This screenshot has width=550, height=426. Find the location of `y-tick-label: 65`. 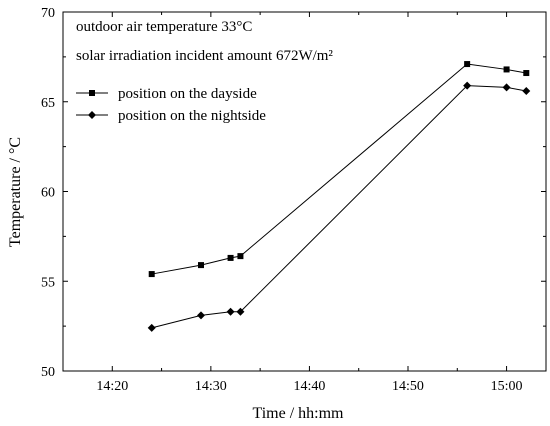

y-tick-label: 65 is located at coordinates (48, 103).